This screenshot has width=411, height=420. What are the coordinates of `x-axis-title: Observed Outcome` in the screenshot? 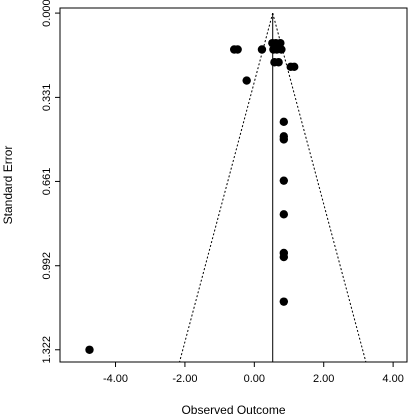 It's located at (233, 410).